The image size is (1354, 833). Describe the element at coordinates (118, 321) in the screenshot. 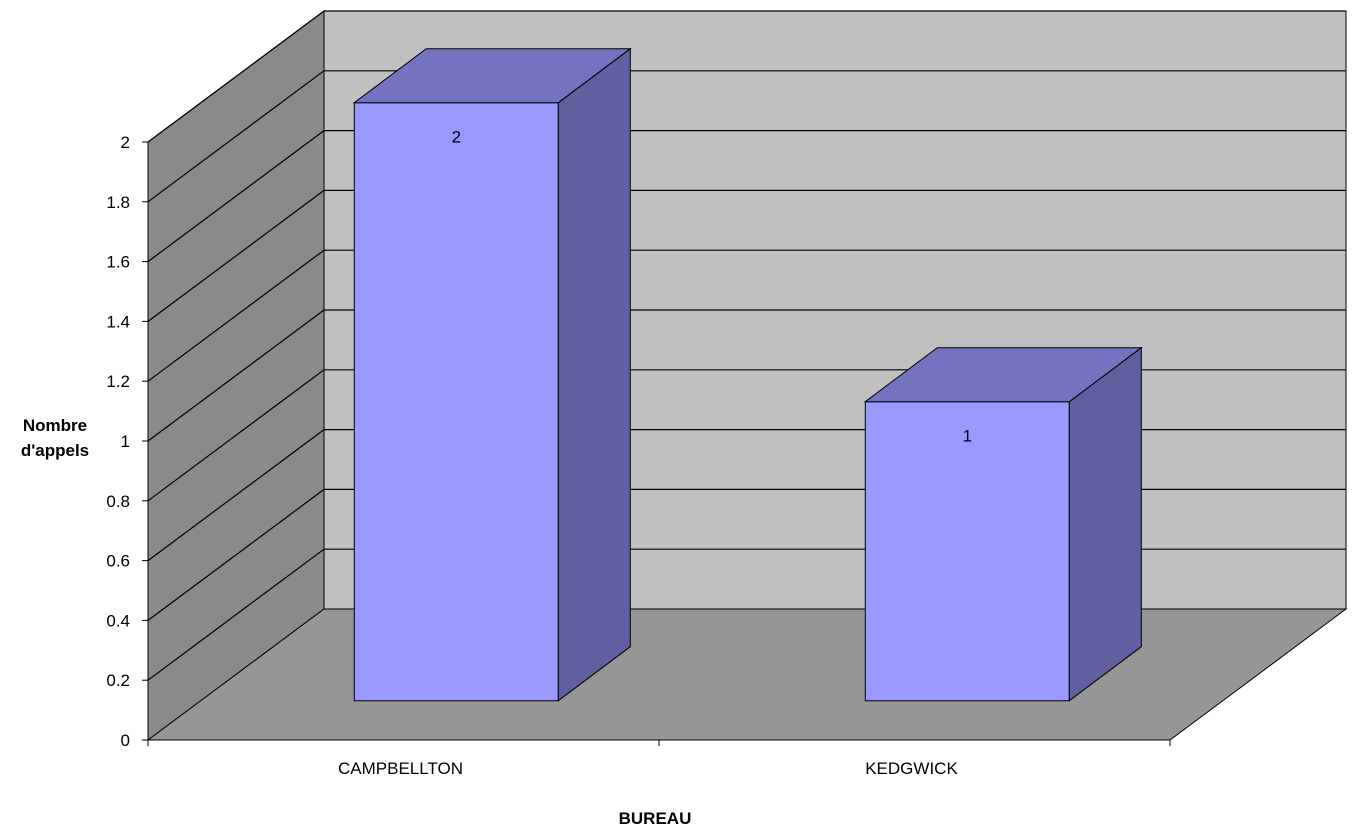

I see `y-tick-label: 1.4` at that location.